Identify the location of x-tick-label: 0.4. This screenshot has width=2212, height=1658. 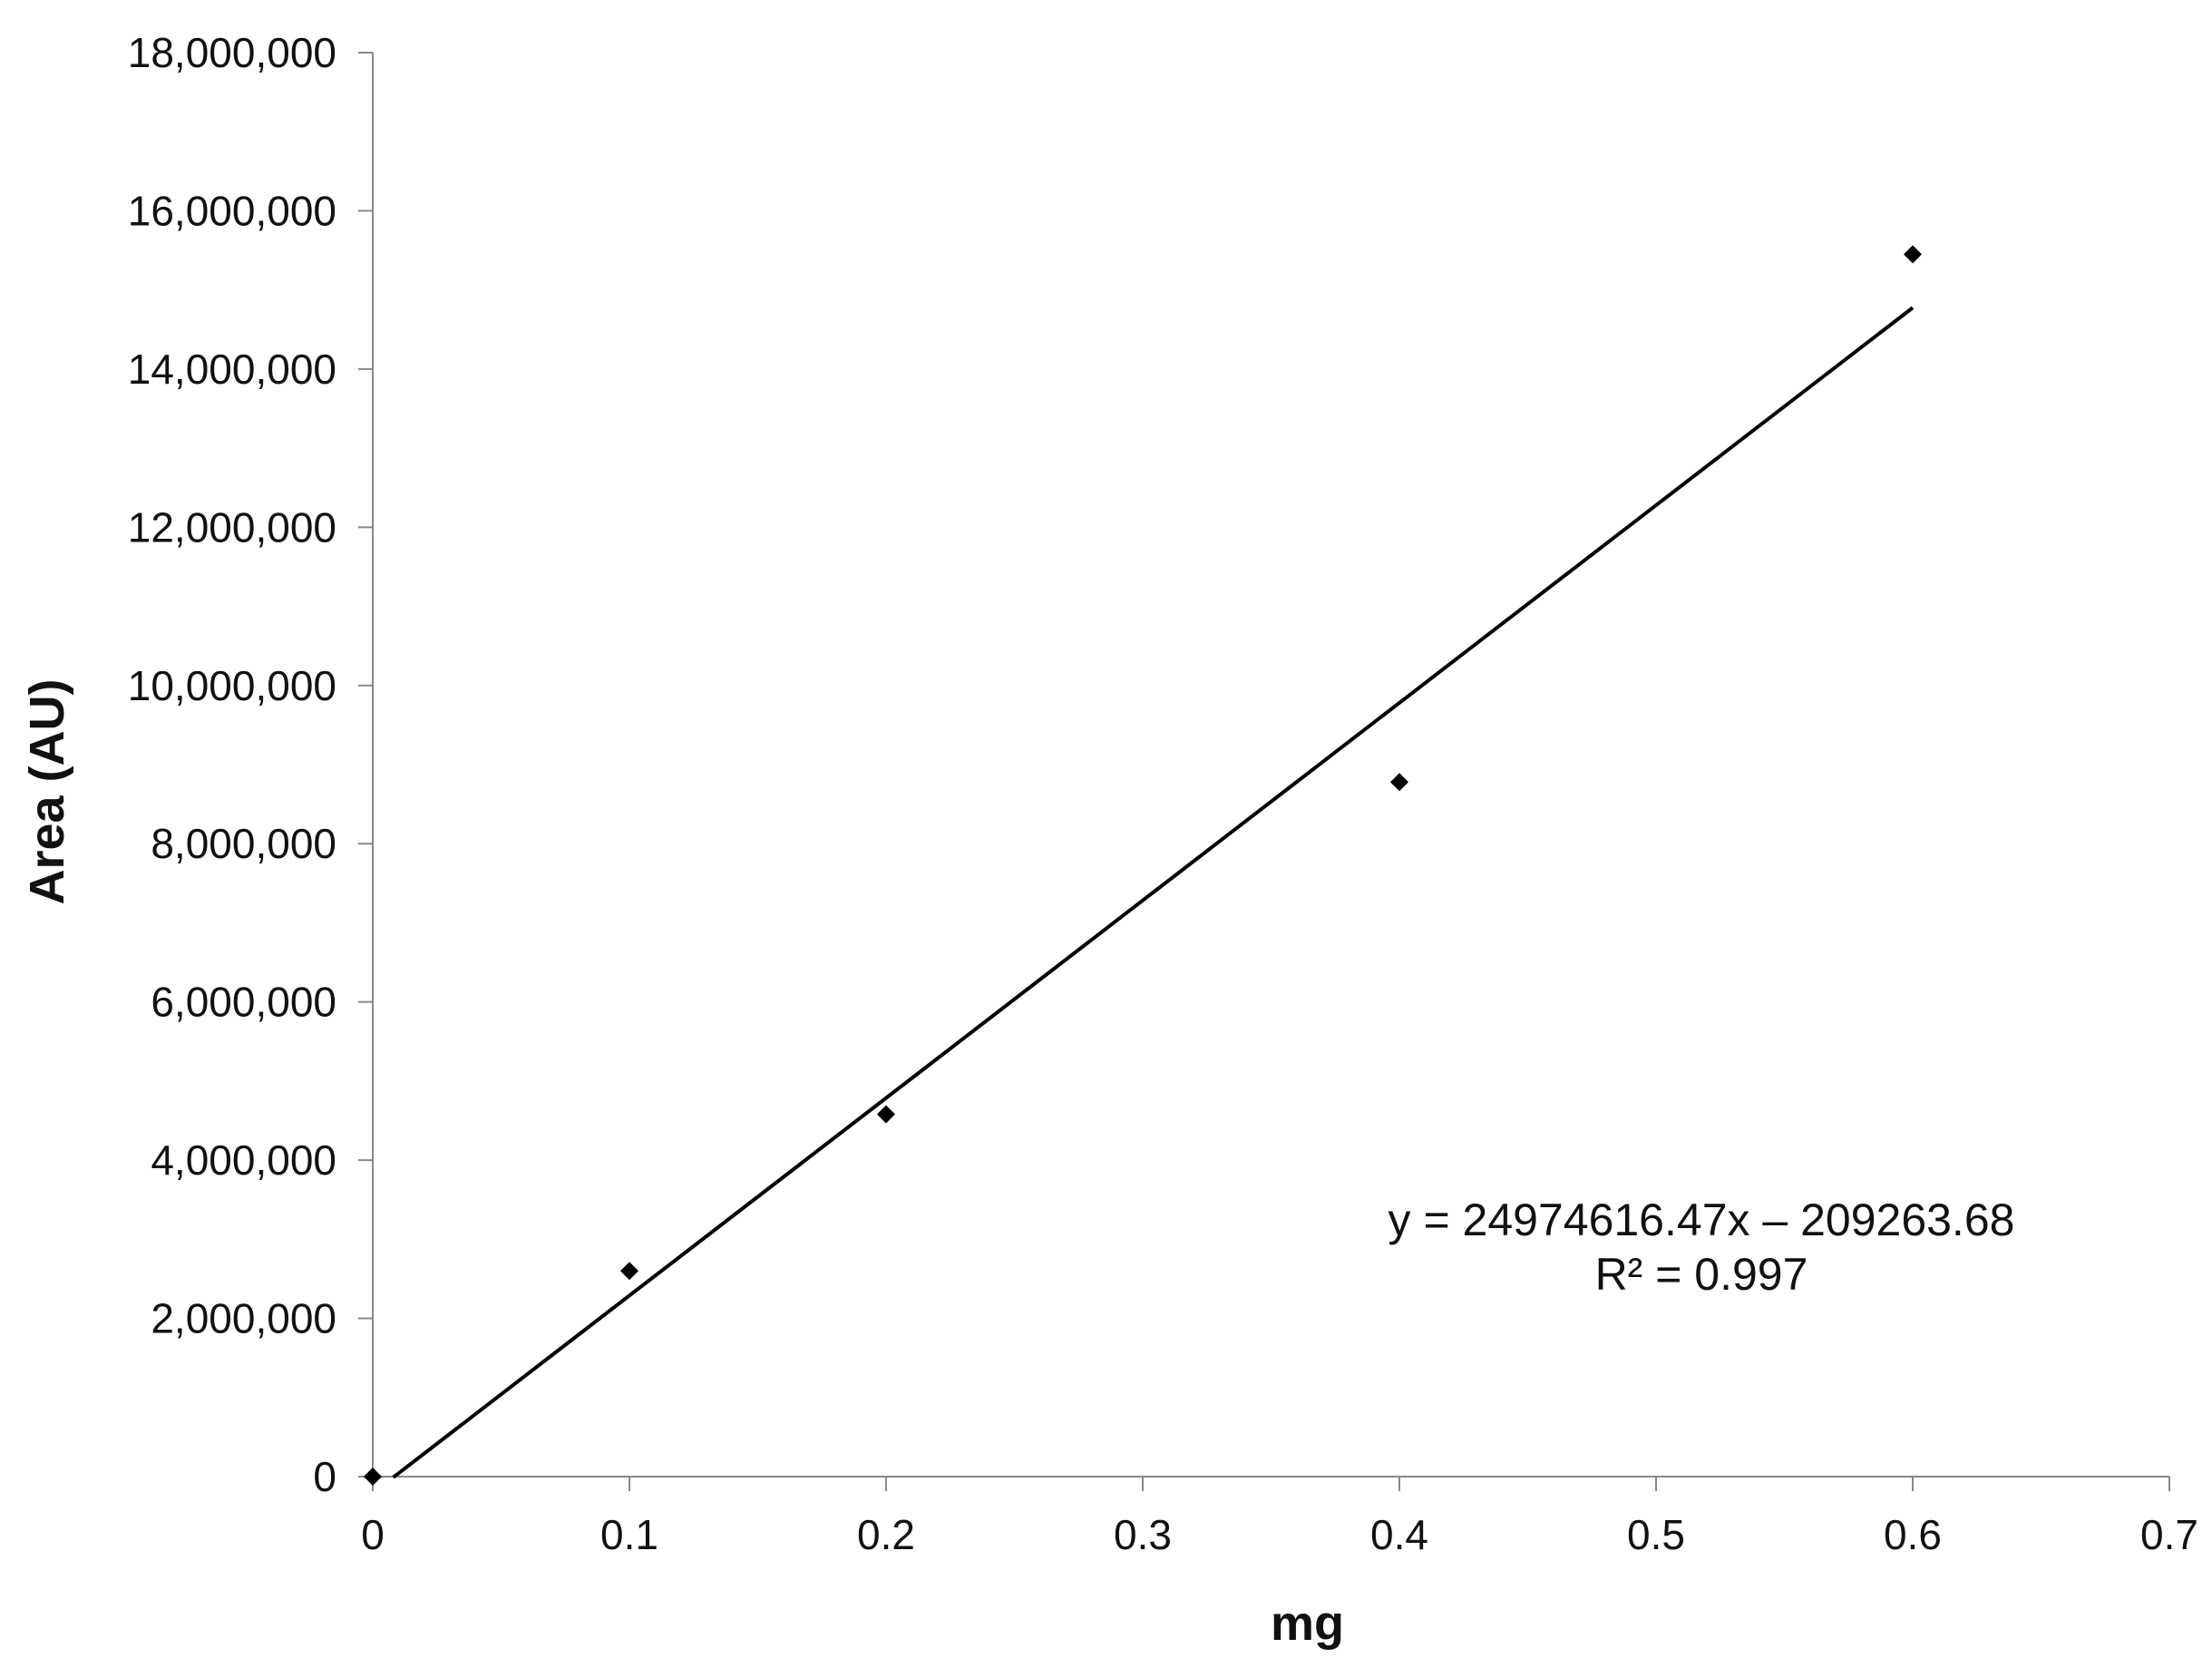
(1399, 1534).